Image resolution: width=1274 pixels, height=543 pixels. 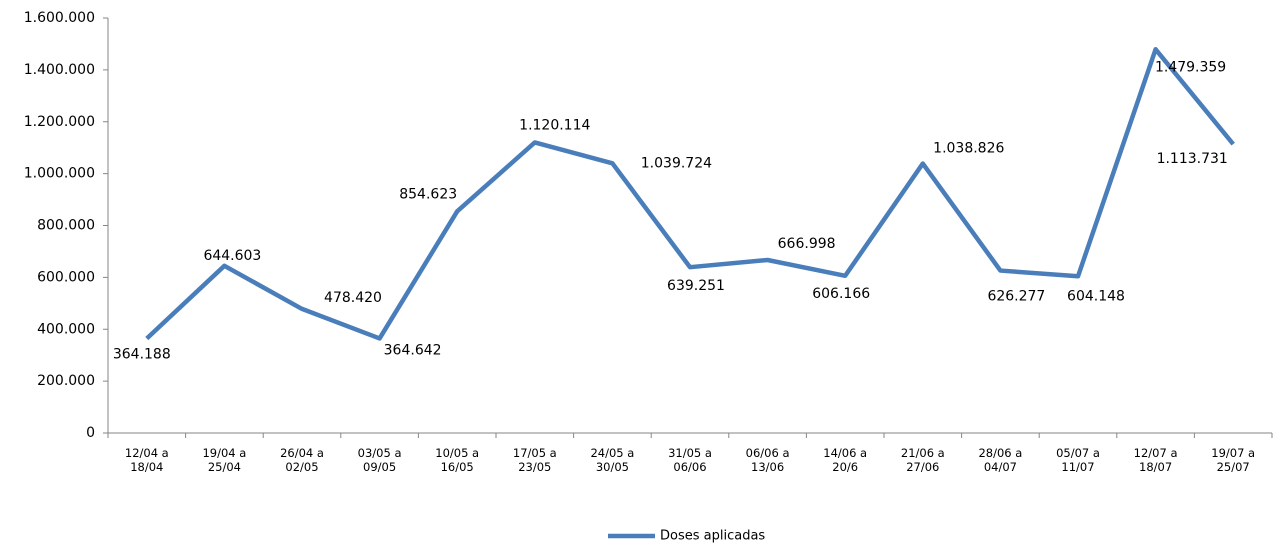 What do you see at coordinates (142, 355) in the screenshot?
I see `data-label: 364.188` at bounding box center [142, 355].